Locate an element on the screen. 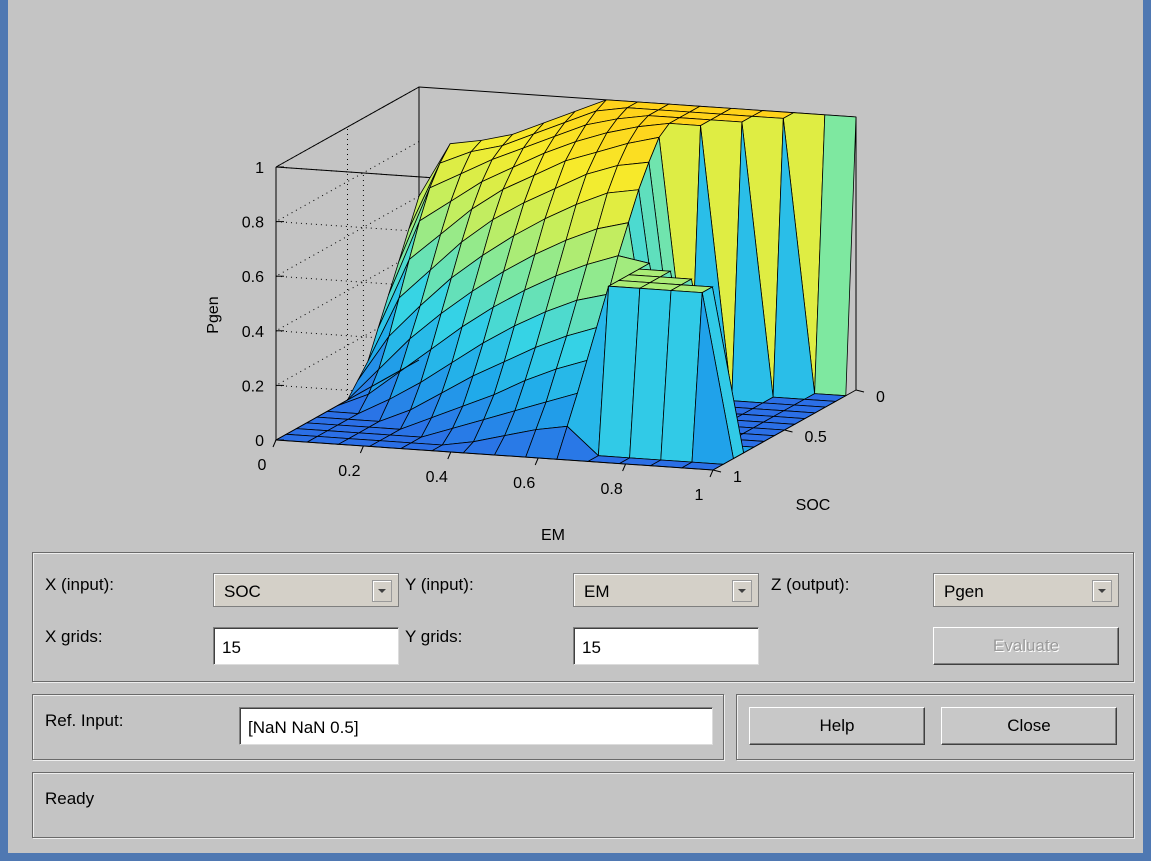  z-tick-label: 0.6 is located at coordinates (253, 277).